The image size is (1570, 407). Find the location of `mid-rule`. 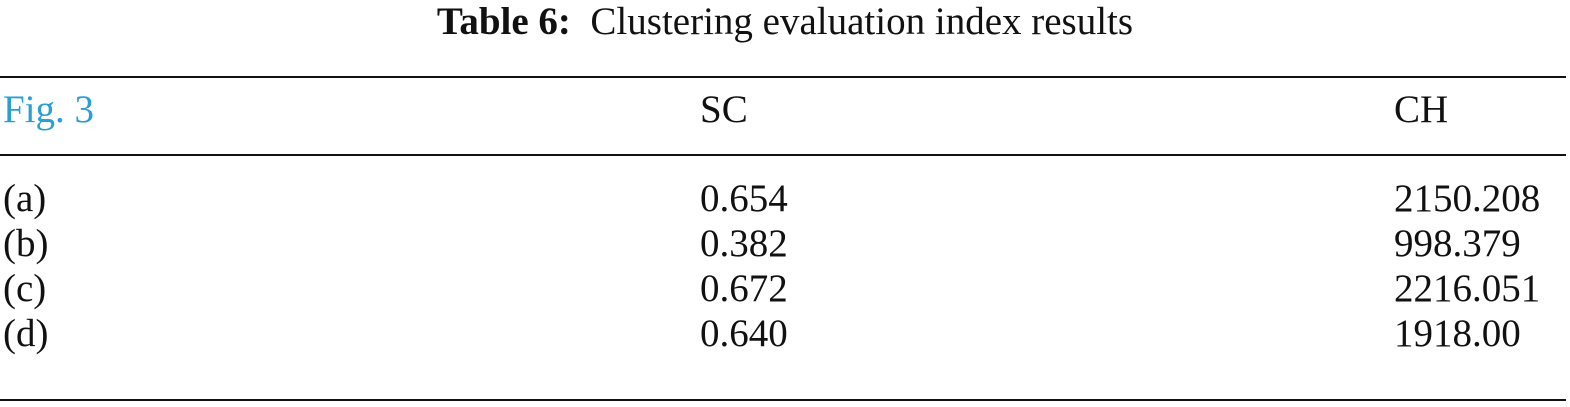

mid-rule is located at coordinates (783, 155).